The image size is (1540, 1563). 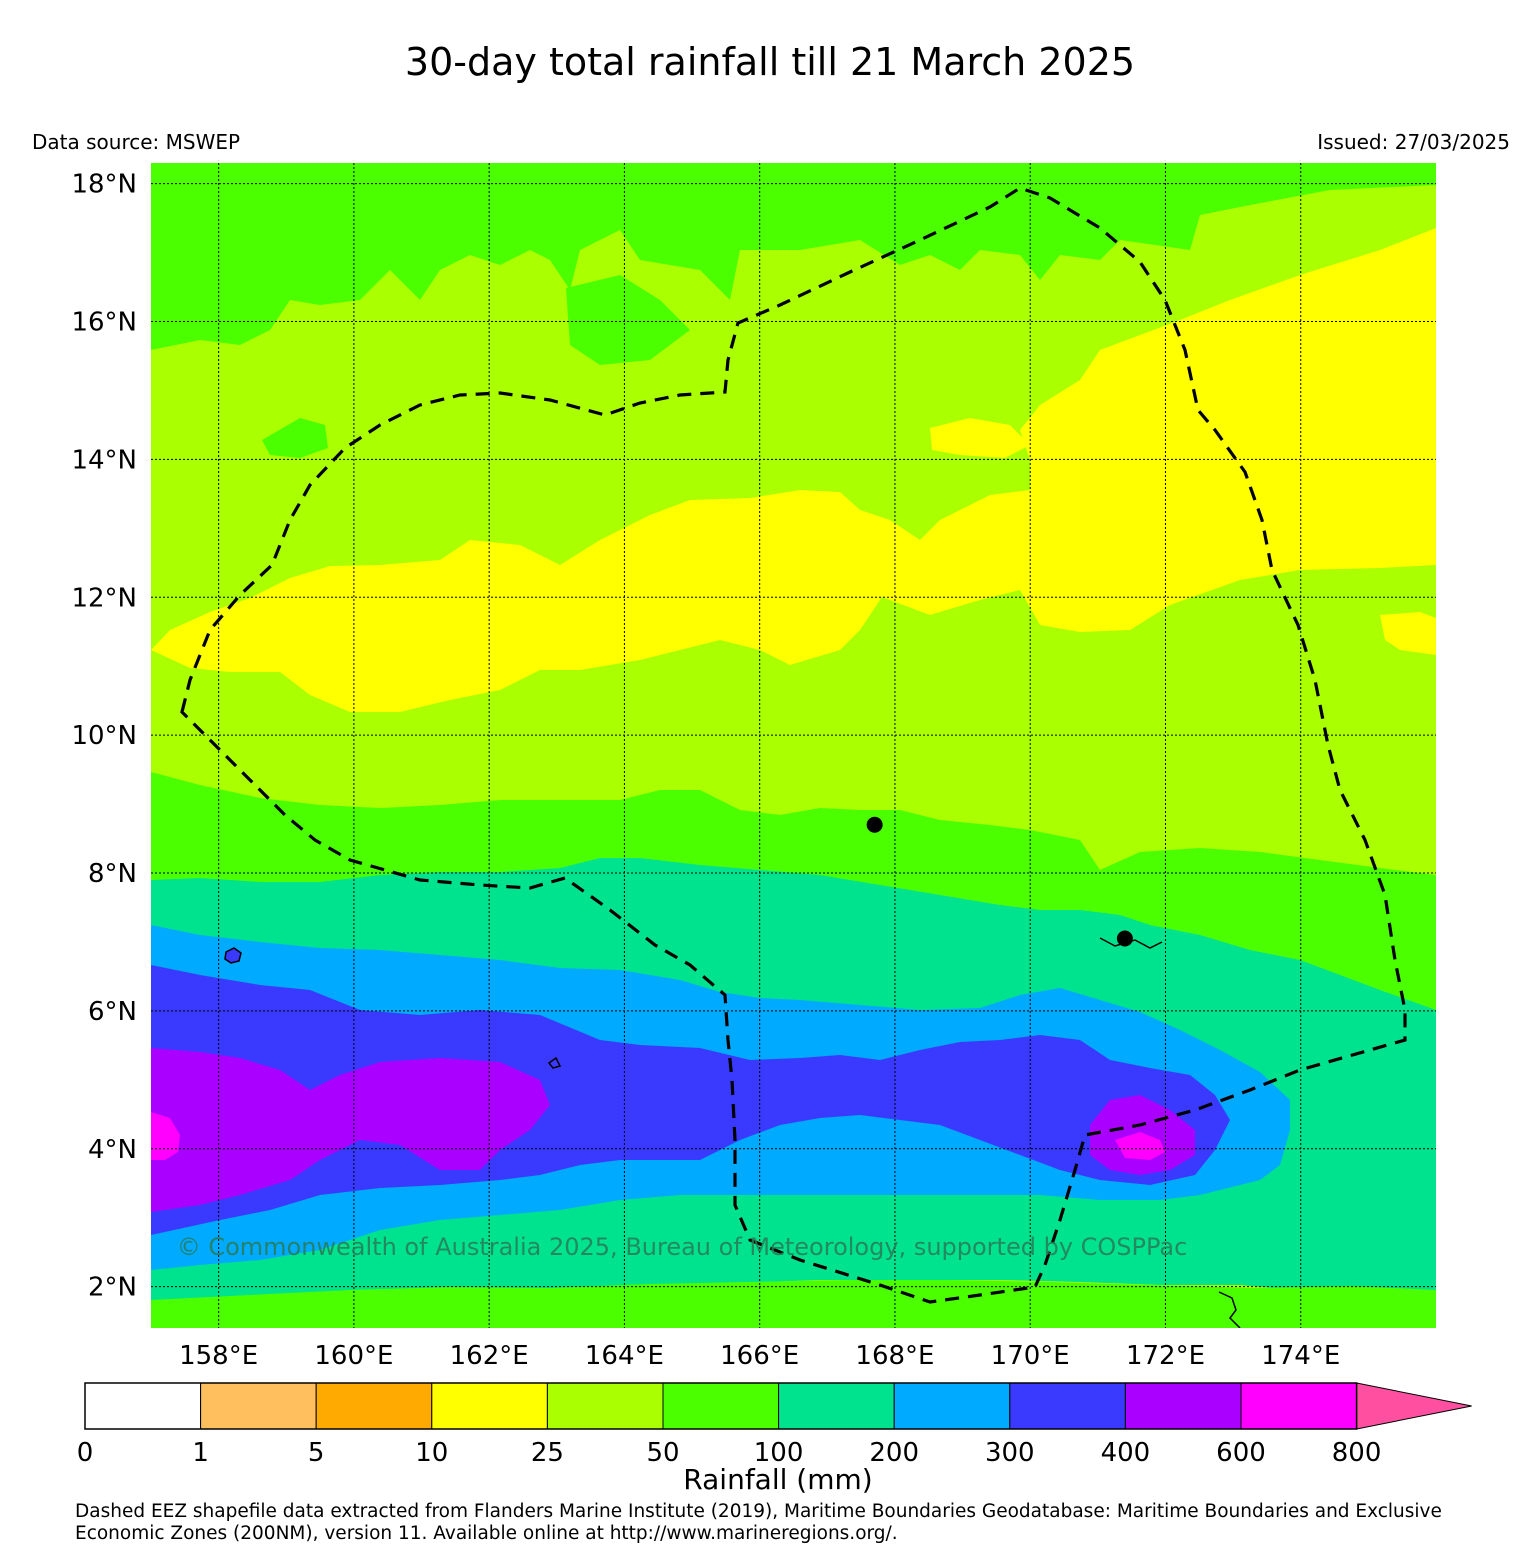 I want to click on band-50-100-south, so click(x=793, y=1304).